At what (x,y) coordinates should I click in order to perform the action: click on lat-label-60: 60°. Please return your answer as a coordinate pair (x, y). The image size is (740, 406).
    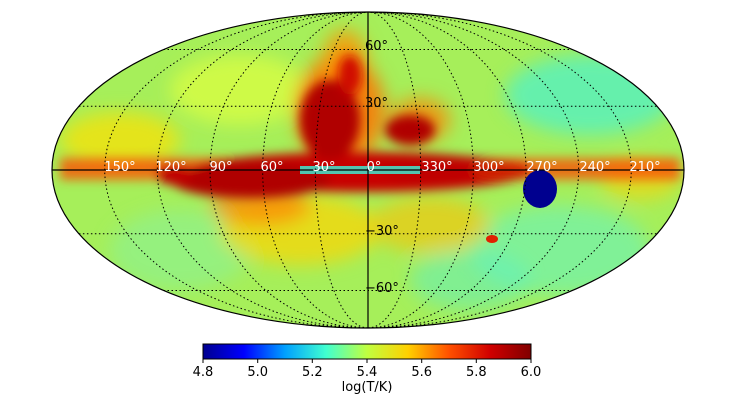
    Looking at the image, I should click on (376, 46).